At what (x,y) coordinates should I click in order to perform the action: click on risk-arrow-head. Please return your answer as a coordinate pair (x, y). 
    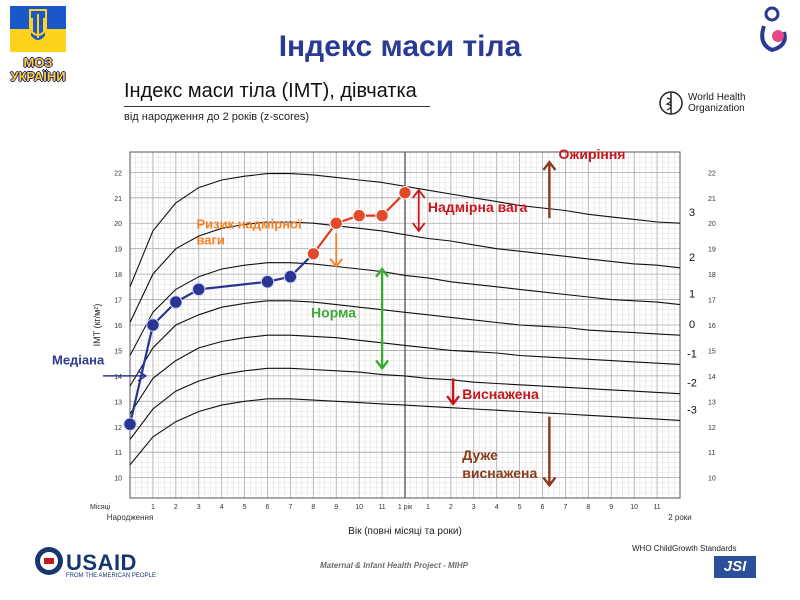
    Looking at the image, I should click on (336, 263).